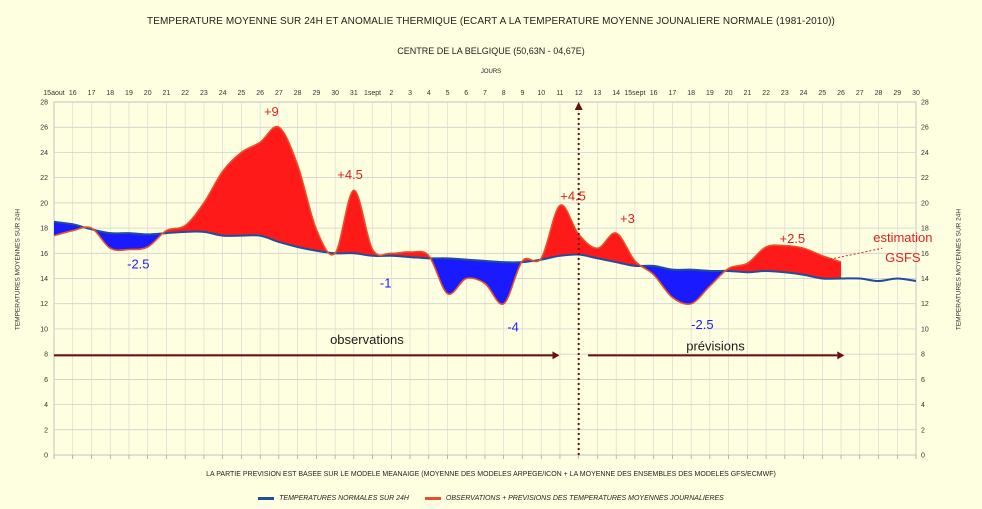  What do you see at coordinates (573, 195) in the screenshot?
I see `annotation-plus-4-5-sep: +4.5` at bounding box center [573, 195].